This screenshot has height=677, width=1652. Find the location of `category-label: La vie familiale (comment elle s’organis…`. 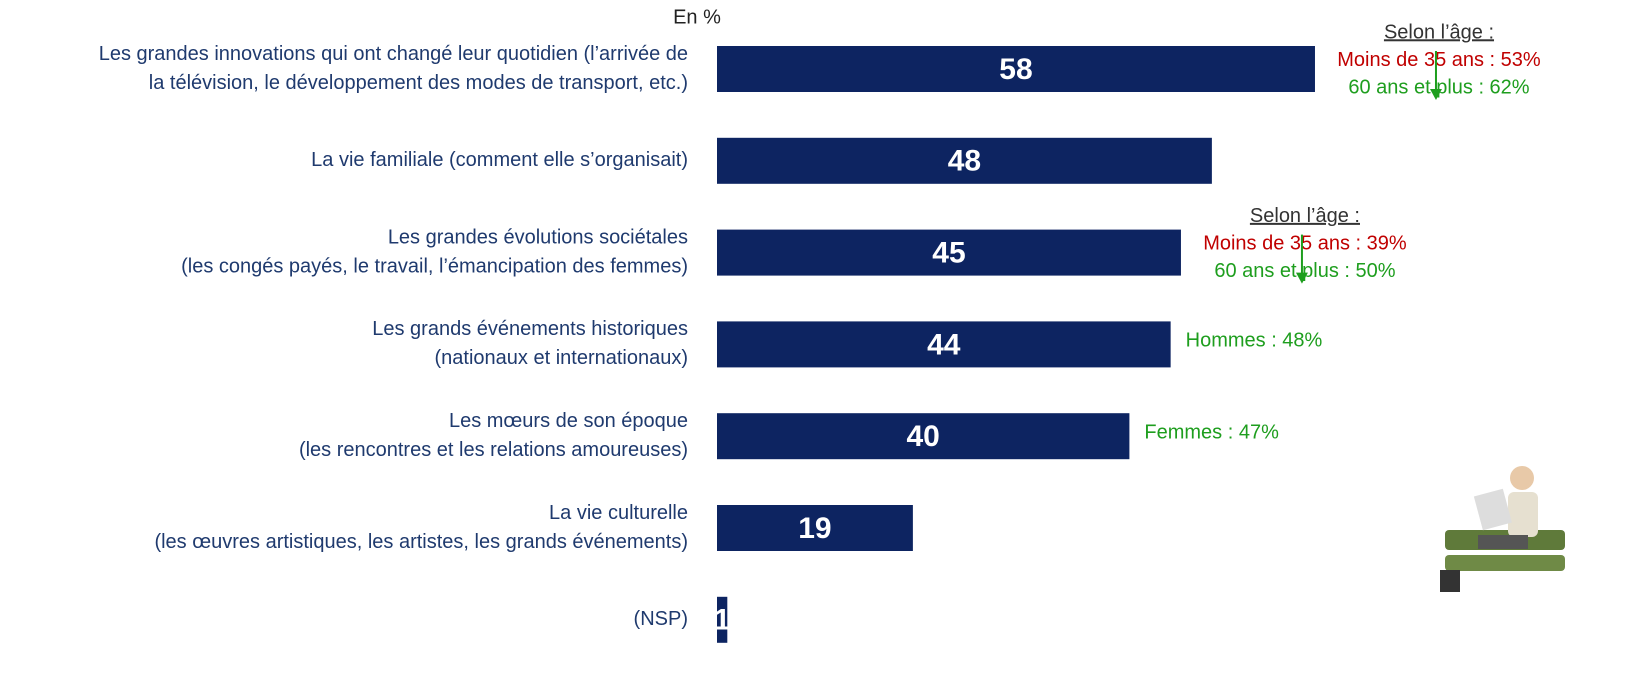

category-label: La vie familiale (comment elle s’organis… is located at coordinates (499, 160).